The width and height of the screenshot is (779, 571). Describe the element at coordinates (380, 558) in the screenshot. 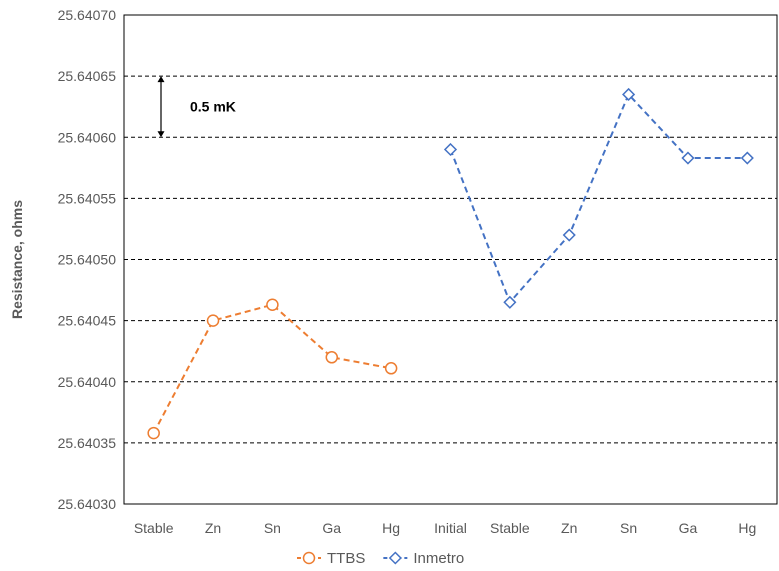

I see `legend: TTBS Inmetro` at that location.